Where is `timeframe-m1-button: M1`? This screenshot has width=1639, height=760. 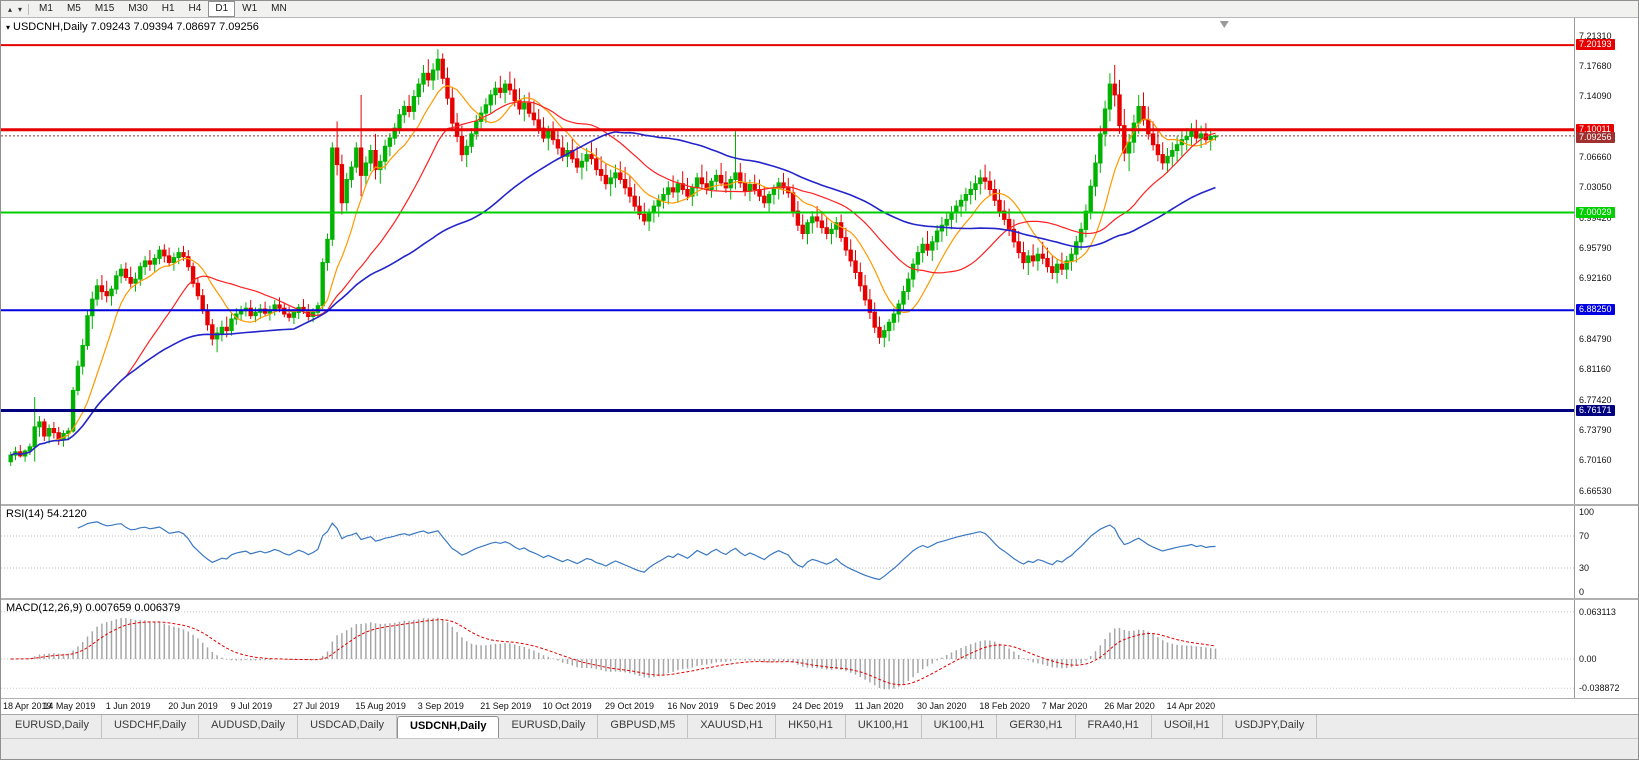 timeframe-m1-button: M1 is located at coordinates (46, 8).